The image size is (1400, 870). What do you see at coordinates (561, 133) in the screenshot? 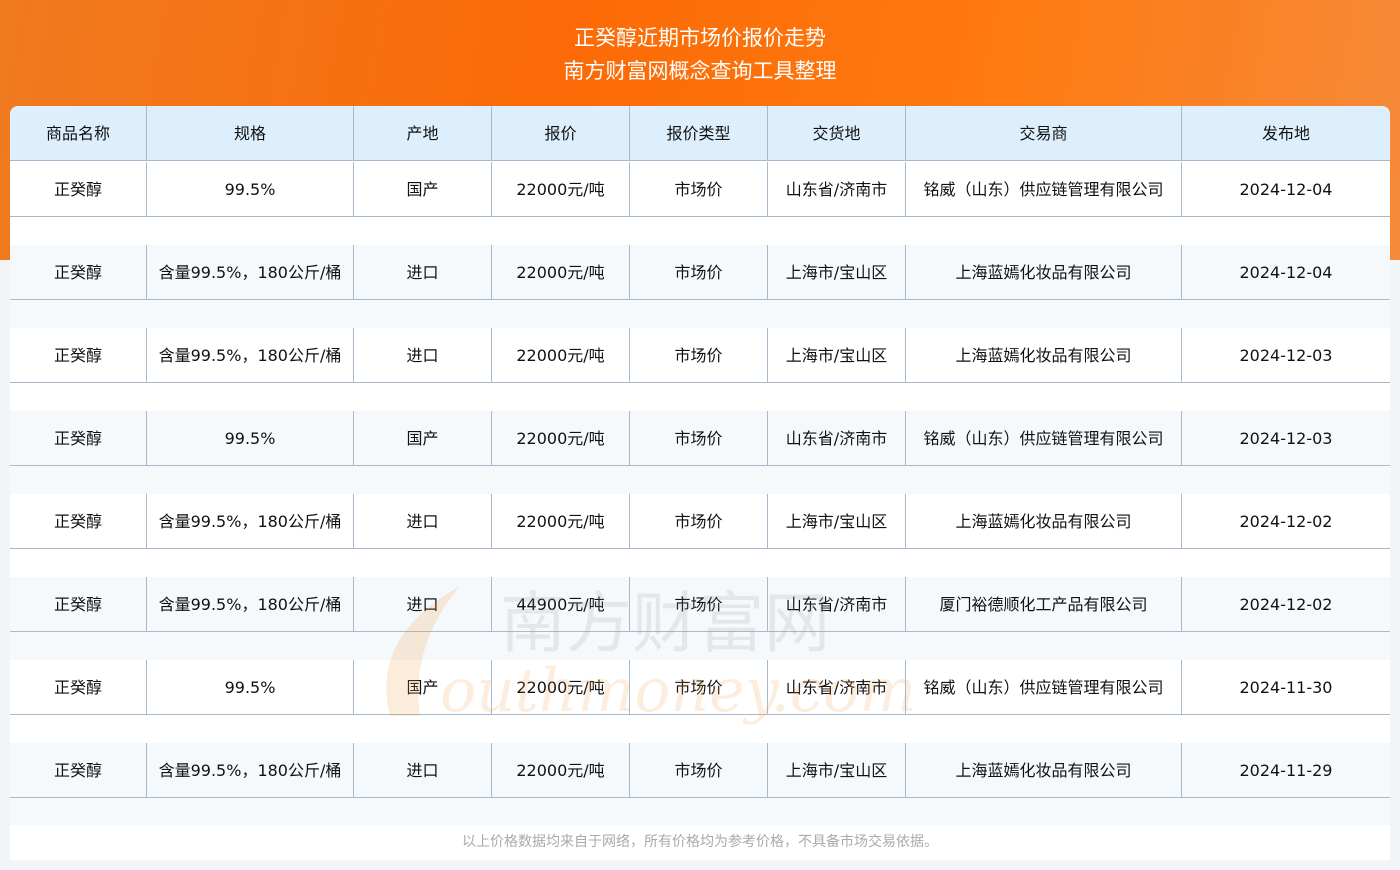
I see `column-header-price: 报价` at bounding box center [561, 133].